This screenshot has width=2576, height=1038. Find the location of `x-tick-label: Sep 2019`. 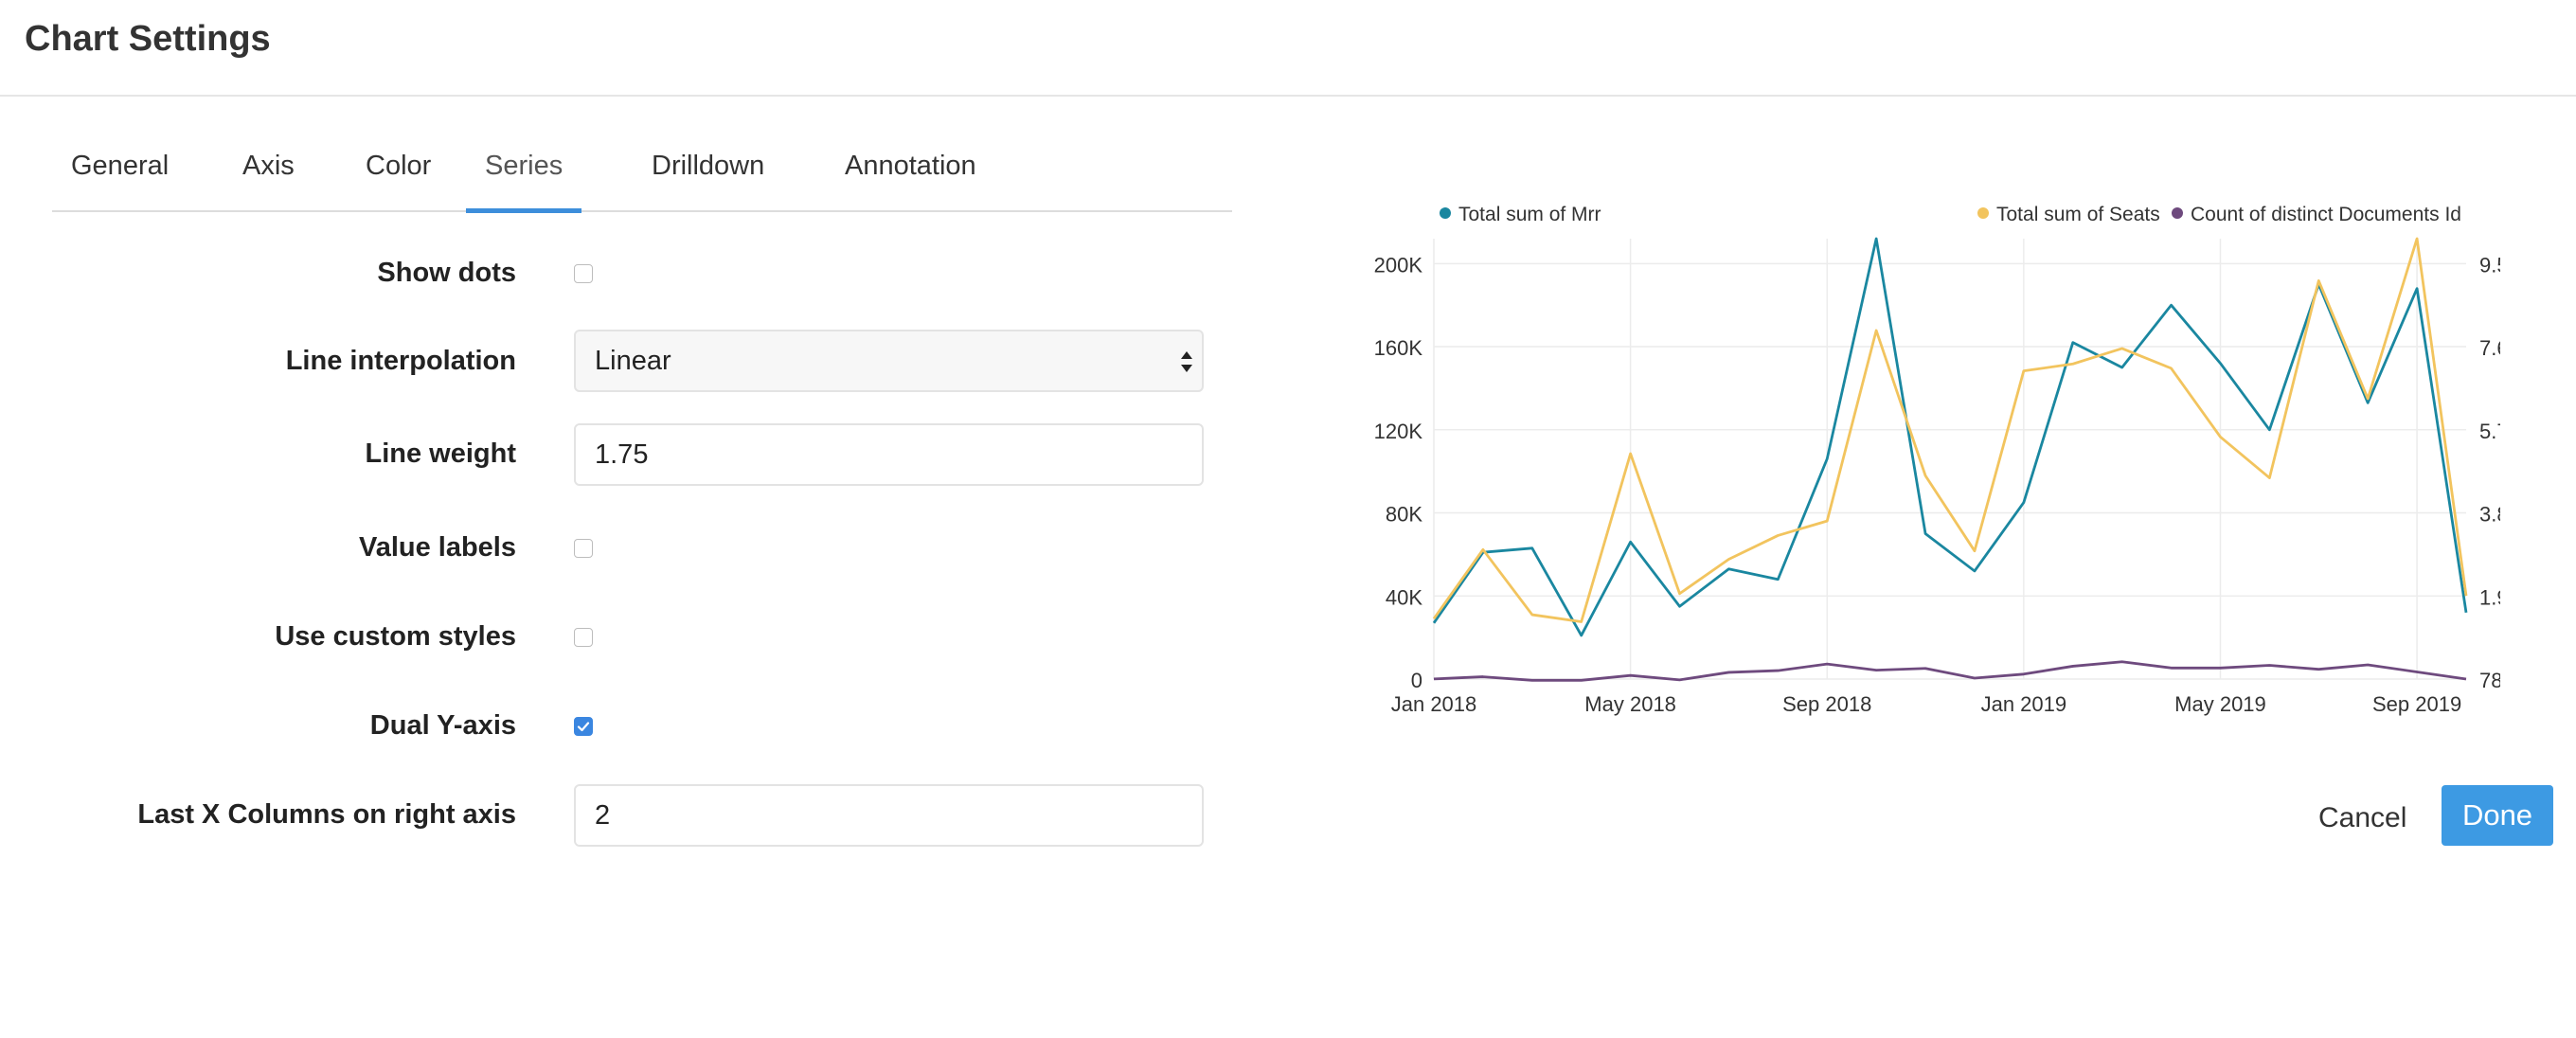

x-tick-label: Sep 2019 is located at coordinates (2416, 704).